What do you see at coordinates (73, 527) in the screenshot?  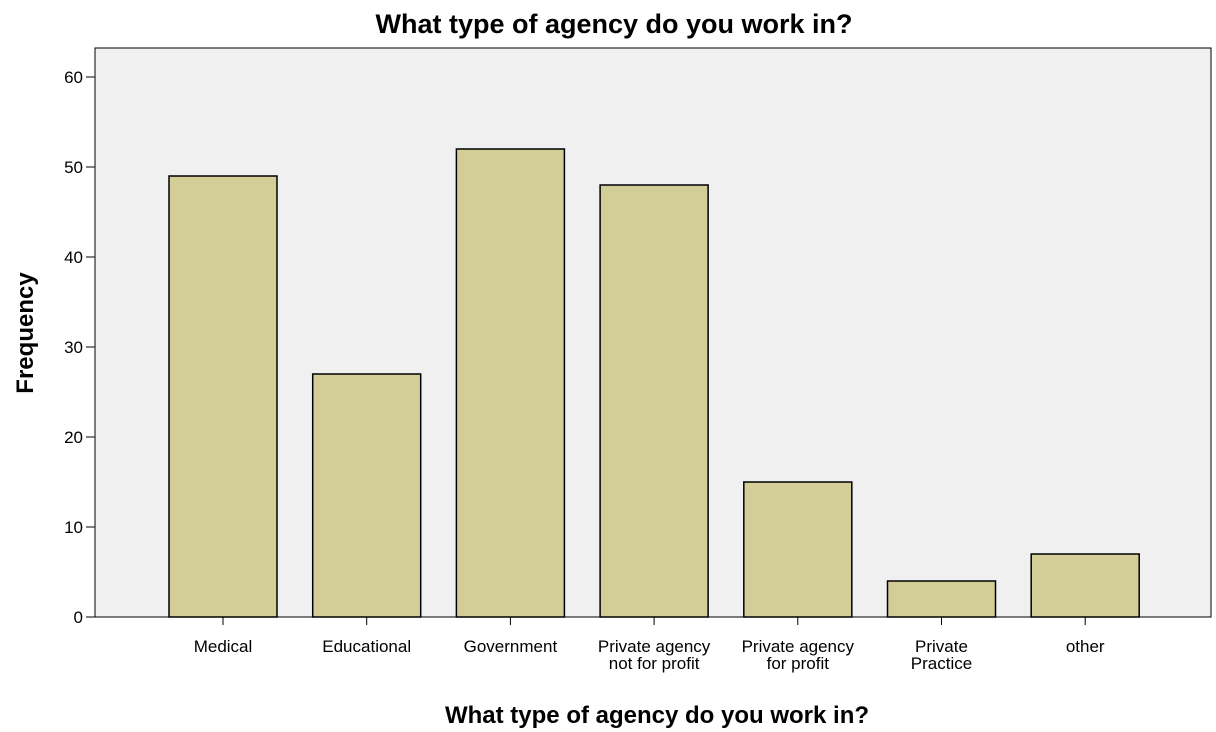 I see `y-tick-label: 10` at bounding box center [73, 527].